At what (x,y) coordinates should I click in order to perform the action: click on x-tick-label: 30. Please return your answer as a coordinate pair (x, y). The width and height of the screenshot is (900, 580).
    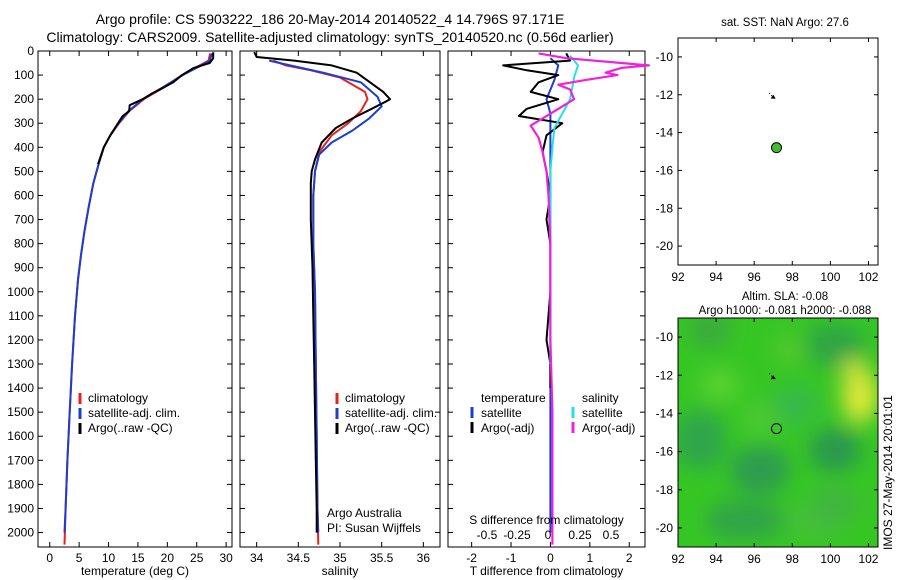
    Looking at the image, I should click on (226, 558).